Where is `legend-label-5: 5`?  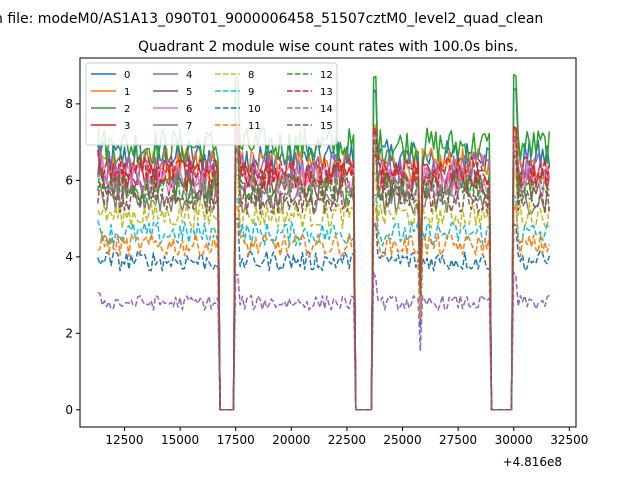 legend-label-5: 5 is located at coordinates (189, 92).